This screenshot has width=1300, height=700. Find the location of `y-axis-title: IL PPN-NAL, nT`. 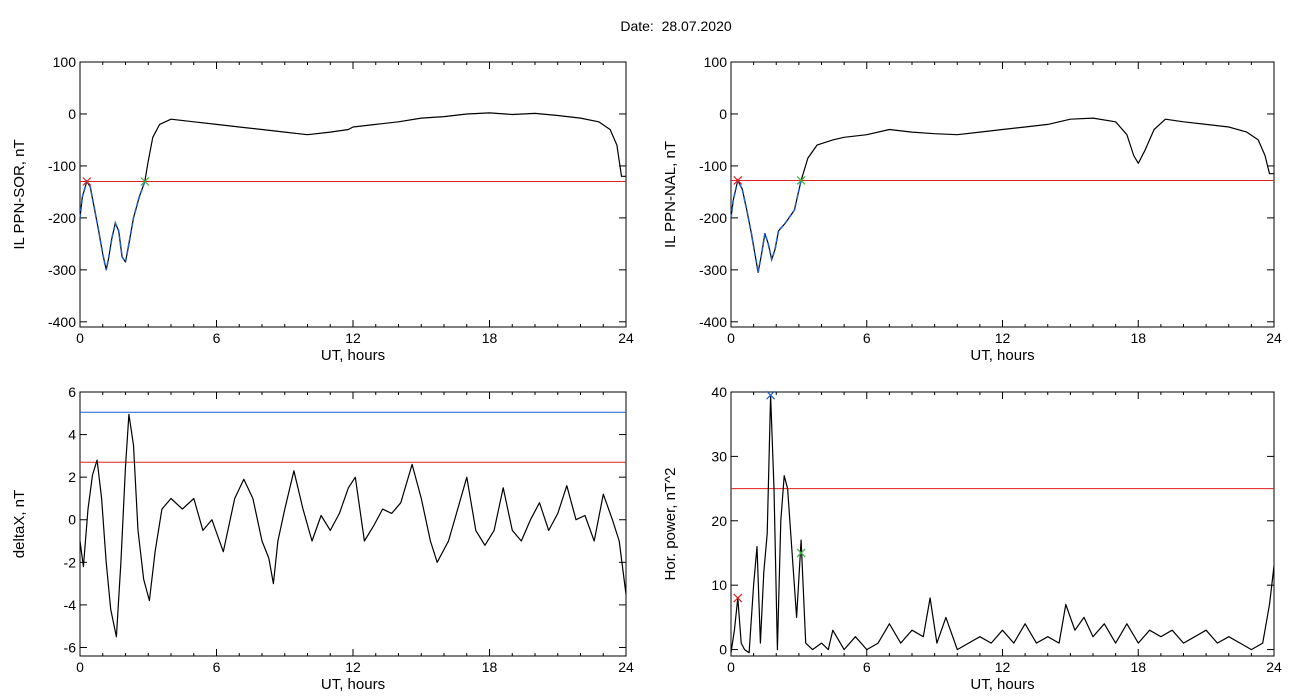

y-axis-title: IL PPN-NAL, nT is located at coordinates (670, 194).